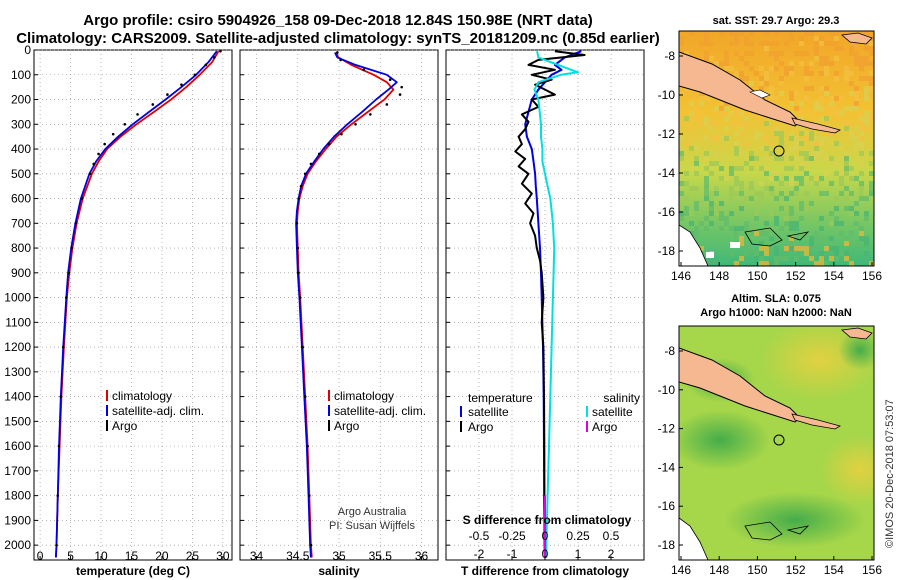  I want to click on sst-map-ticks: 146 148 150 152 154 156 -8 -10 -12 -14 -16 -18, so click(770, 166).